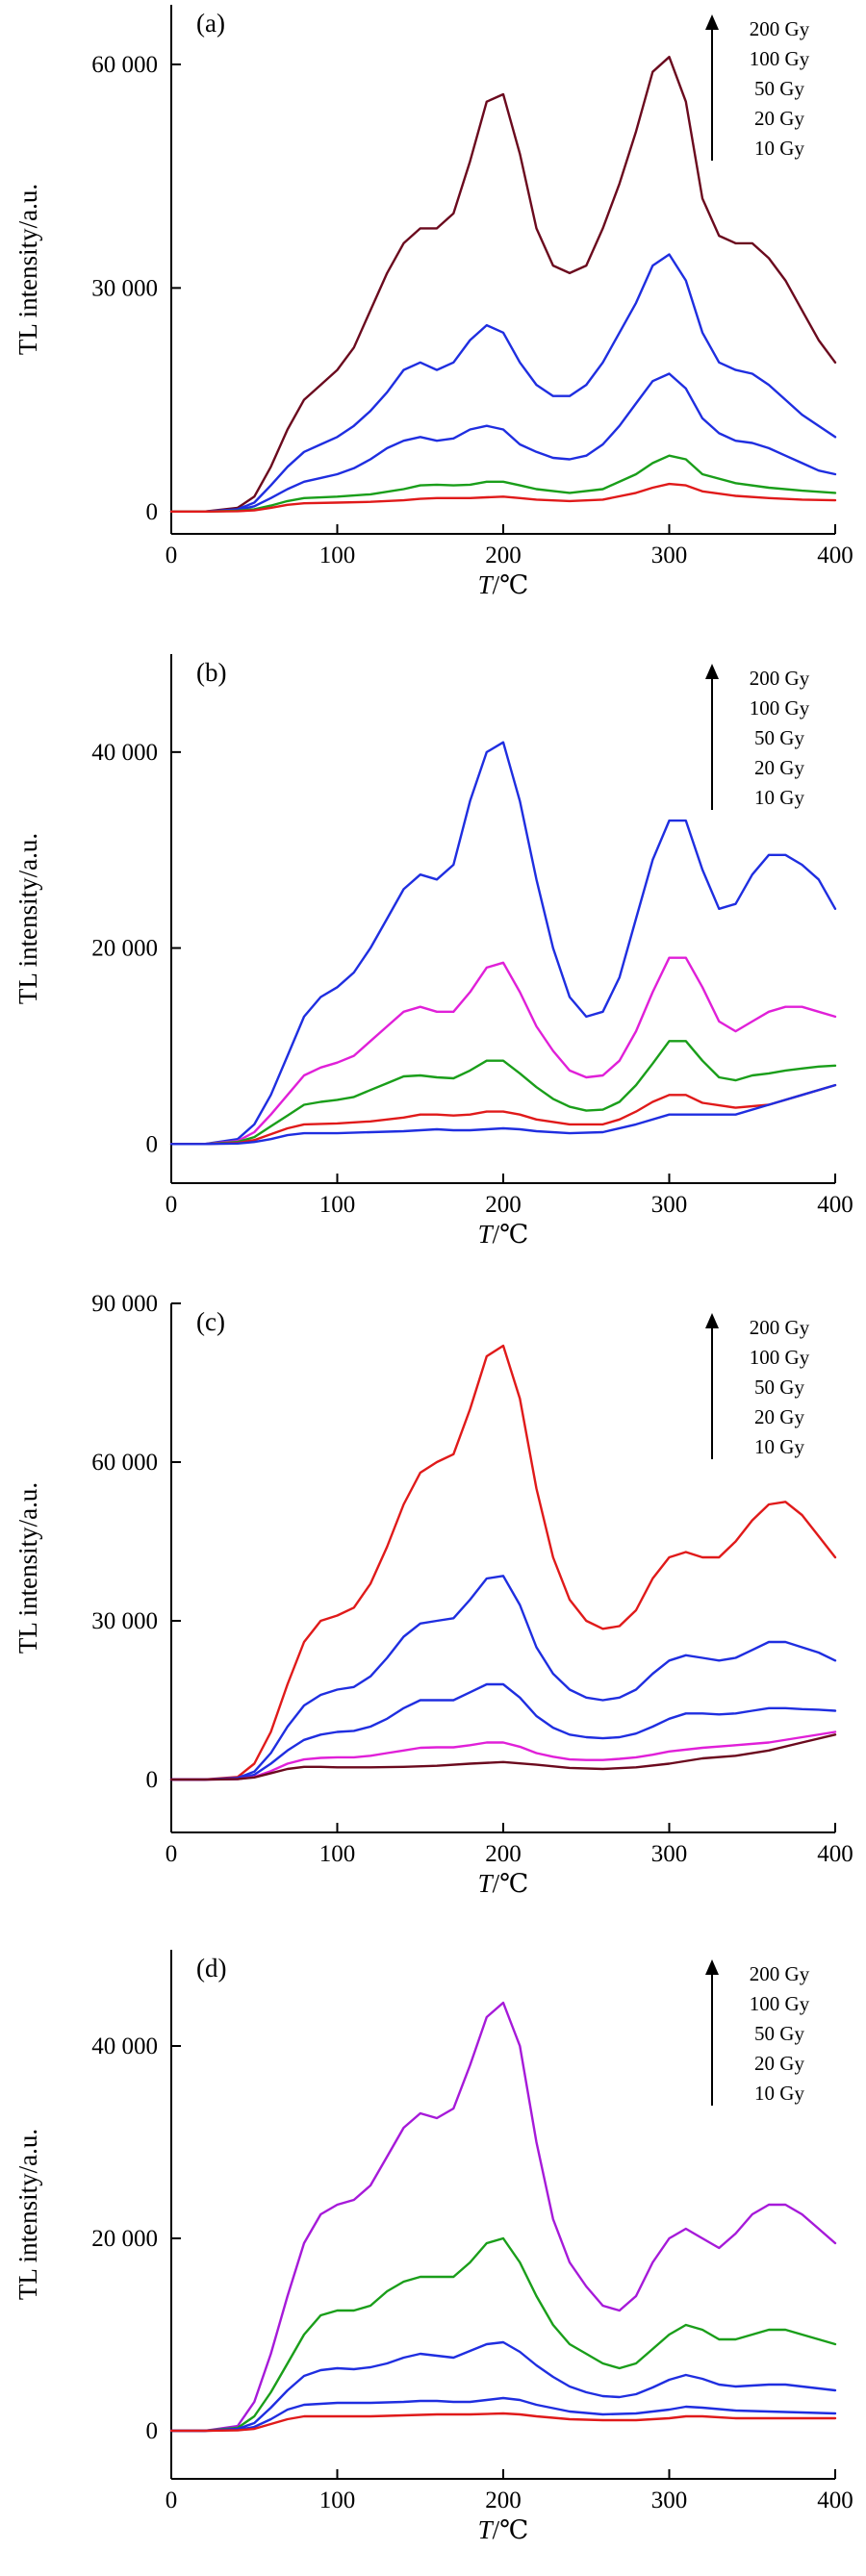 This screenshot has height=2576, width=866. I want to click on panel-label: (c), so click(210, 1321).